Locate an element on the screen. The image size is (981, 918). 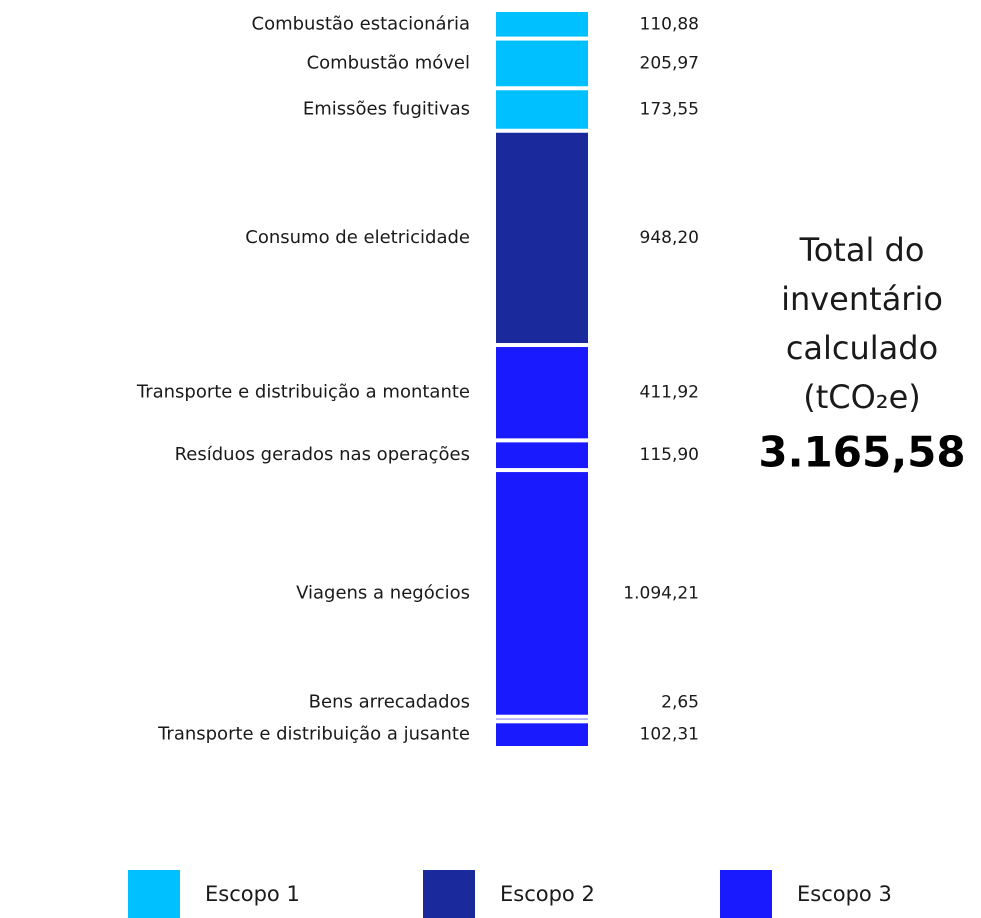
legend-label: Escopo 3 is located at coordinates (844, 894).